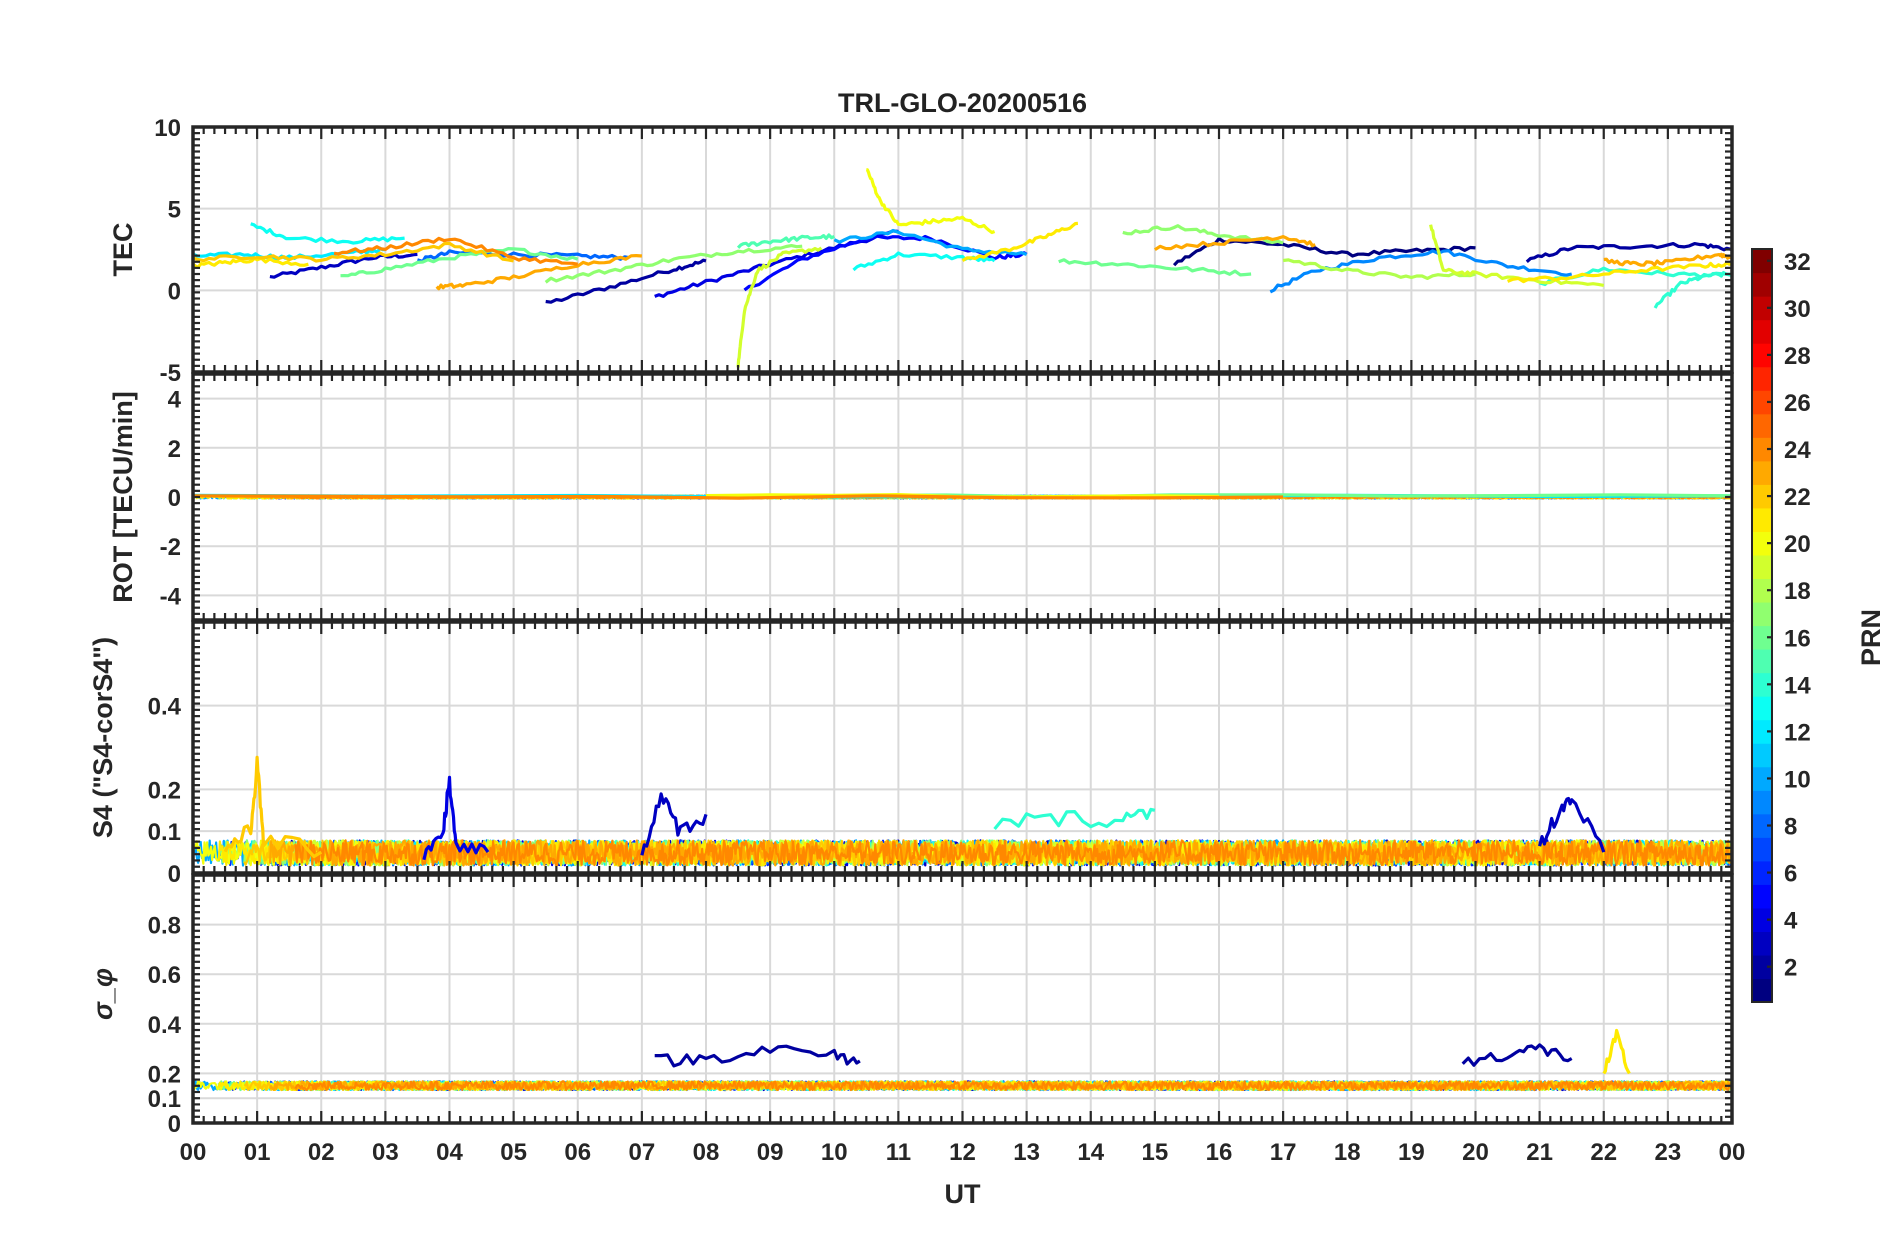  What do you see at coordinates (1797, 544) in the screenshot?
I see `colorbar-tick-label: 20` at bounding box center [1797, 544].